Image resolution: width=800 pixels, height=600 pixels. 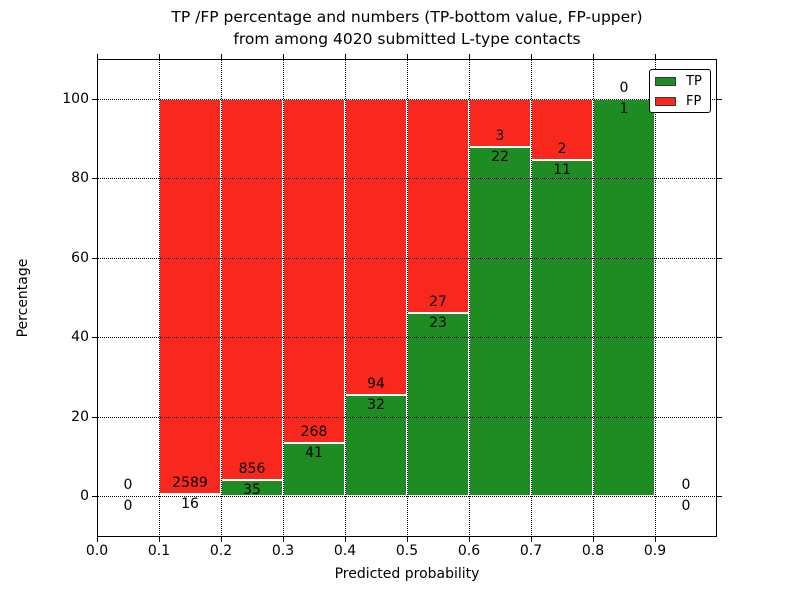 What do you see at coordinates (665, 81) in the screenshot?
I see `tp-legend-swatch-icon` at bounding box center [665, 81].